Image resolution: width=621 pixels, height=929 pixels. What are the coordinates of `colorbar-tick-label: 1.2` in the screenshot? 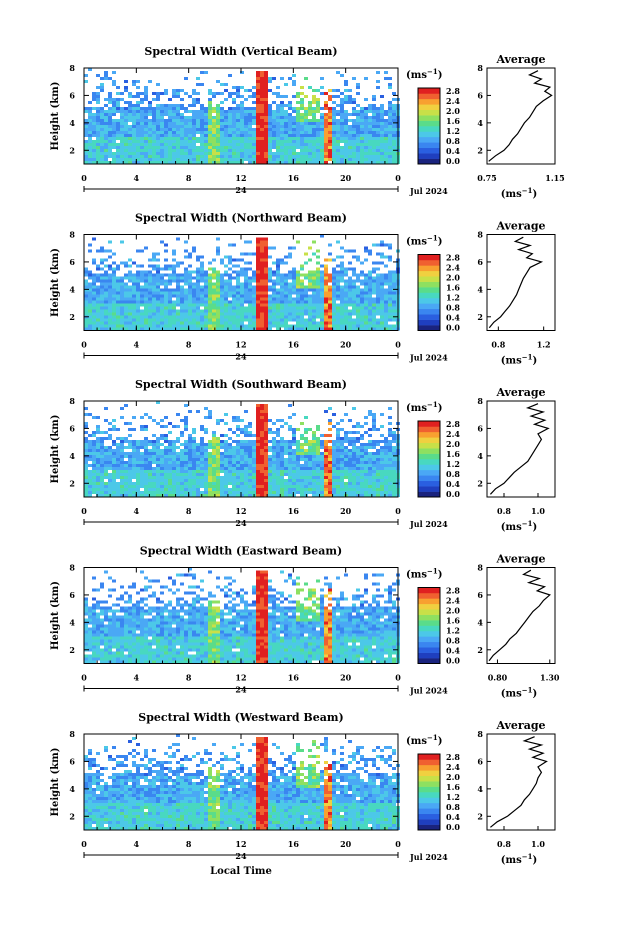 It's located at (453, 131).